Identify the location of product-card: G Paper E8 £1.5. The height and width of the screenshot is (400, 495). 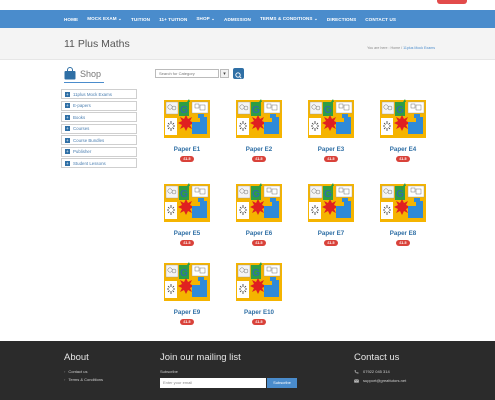
(403, 216).